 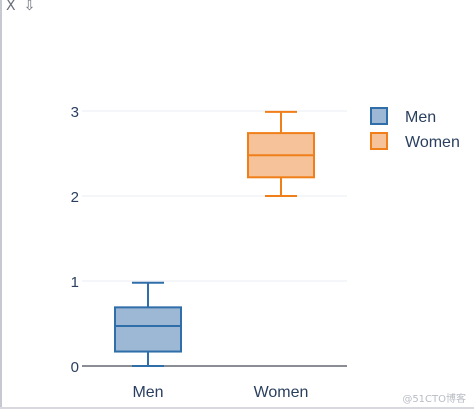 I want to click on bottom-border, so click(x=237, y=408).